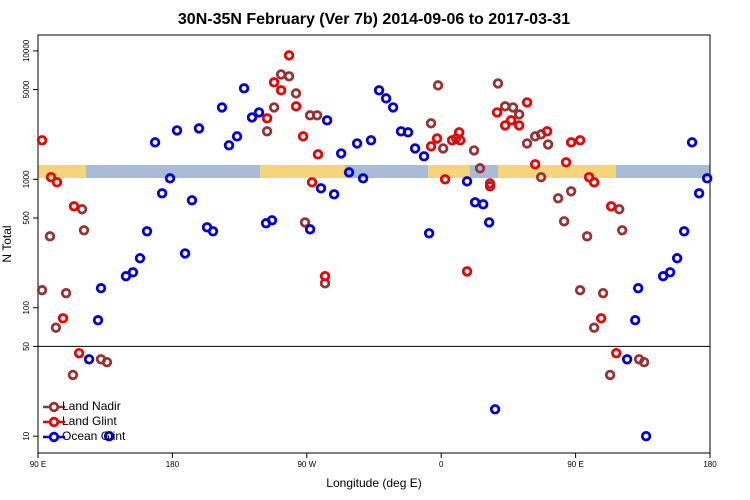 Image resolution: width=750 pixels, height=500 pixels. I want to click on x-axis-label: Longitude (deg E), so click(373, 483).